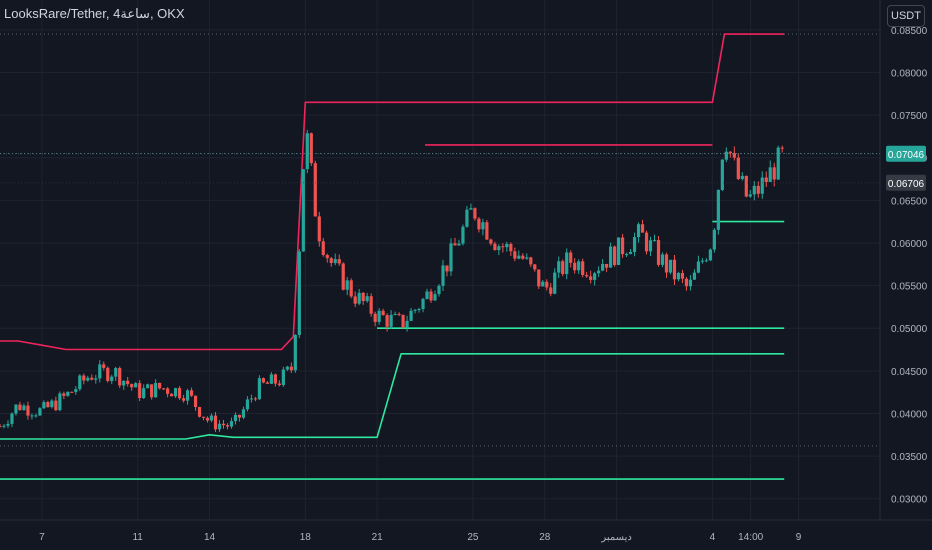 This screenshot has width=932, height=550. What do you see at coordinates (420, 537) in the screenshot?
I see `time-axis: 7 11 14 18 21 25 28 ديسمبر 4 14:00 9` at bounding box center [420, 537].